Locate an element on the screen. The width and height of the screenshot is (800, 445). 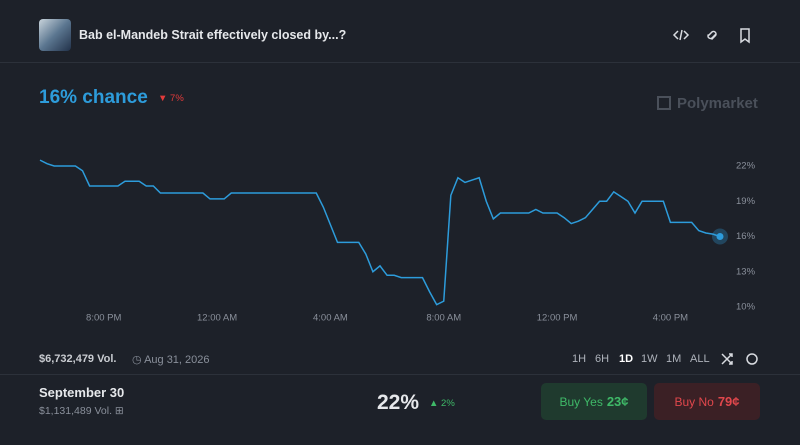
date-text: Aug 31, 2026 is located at coordinates (177, 360).